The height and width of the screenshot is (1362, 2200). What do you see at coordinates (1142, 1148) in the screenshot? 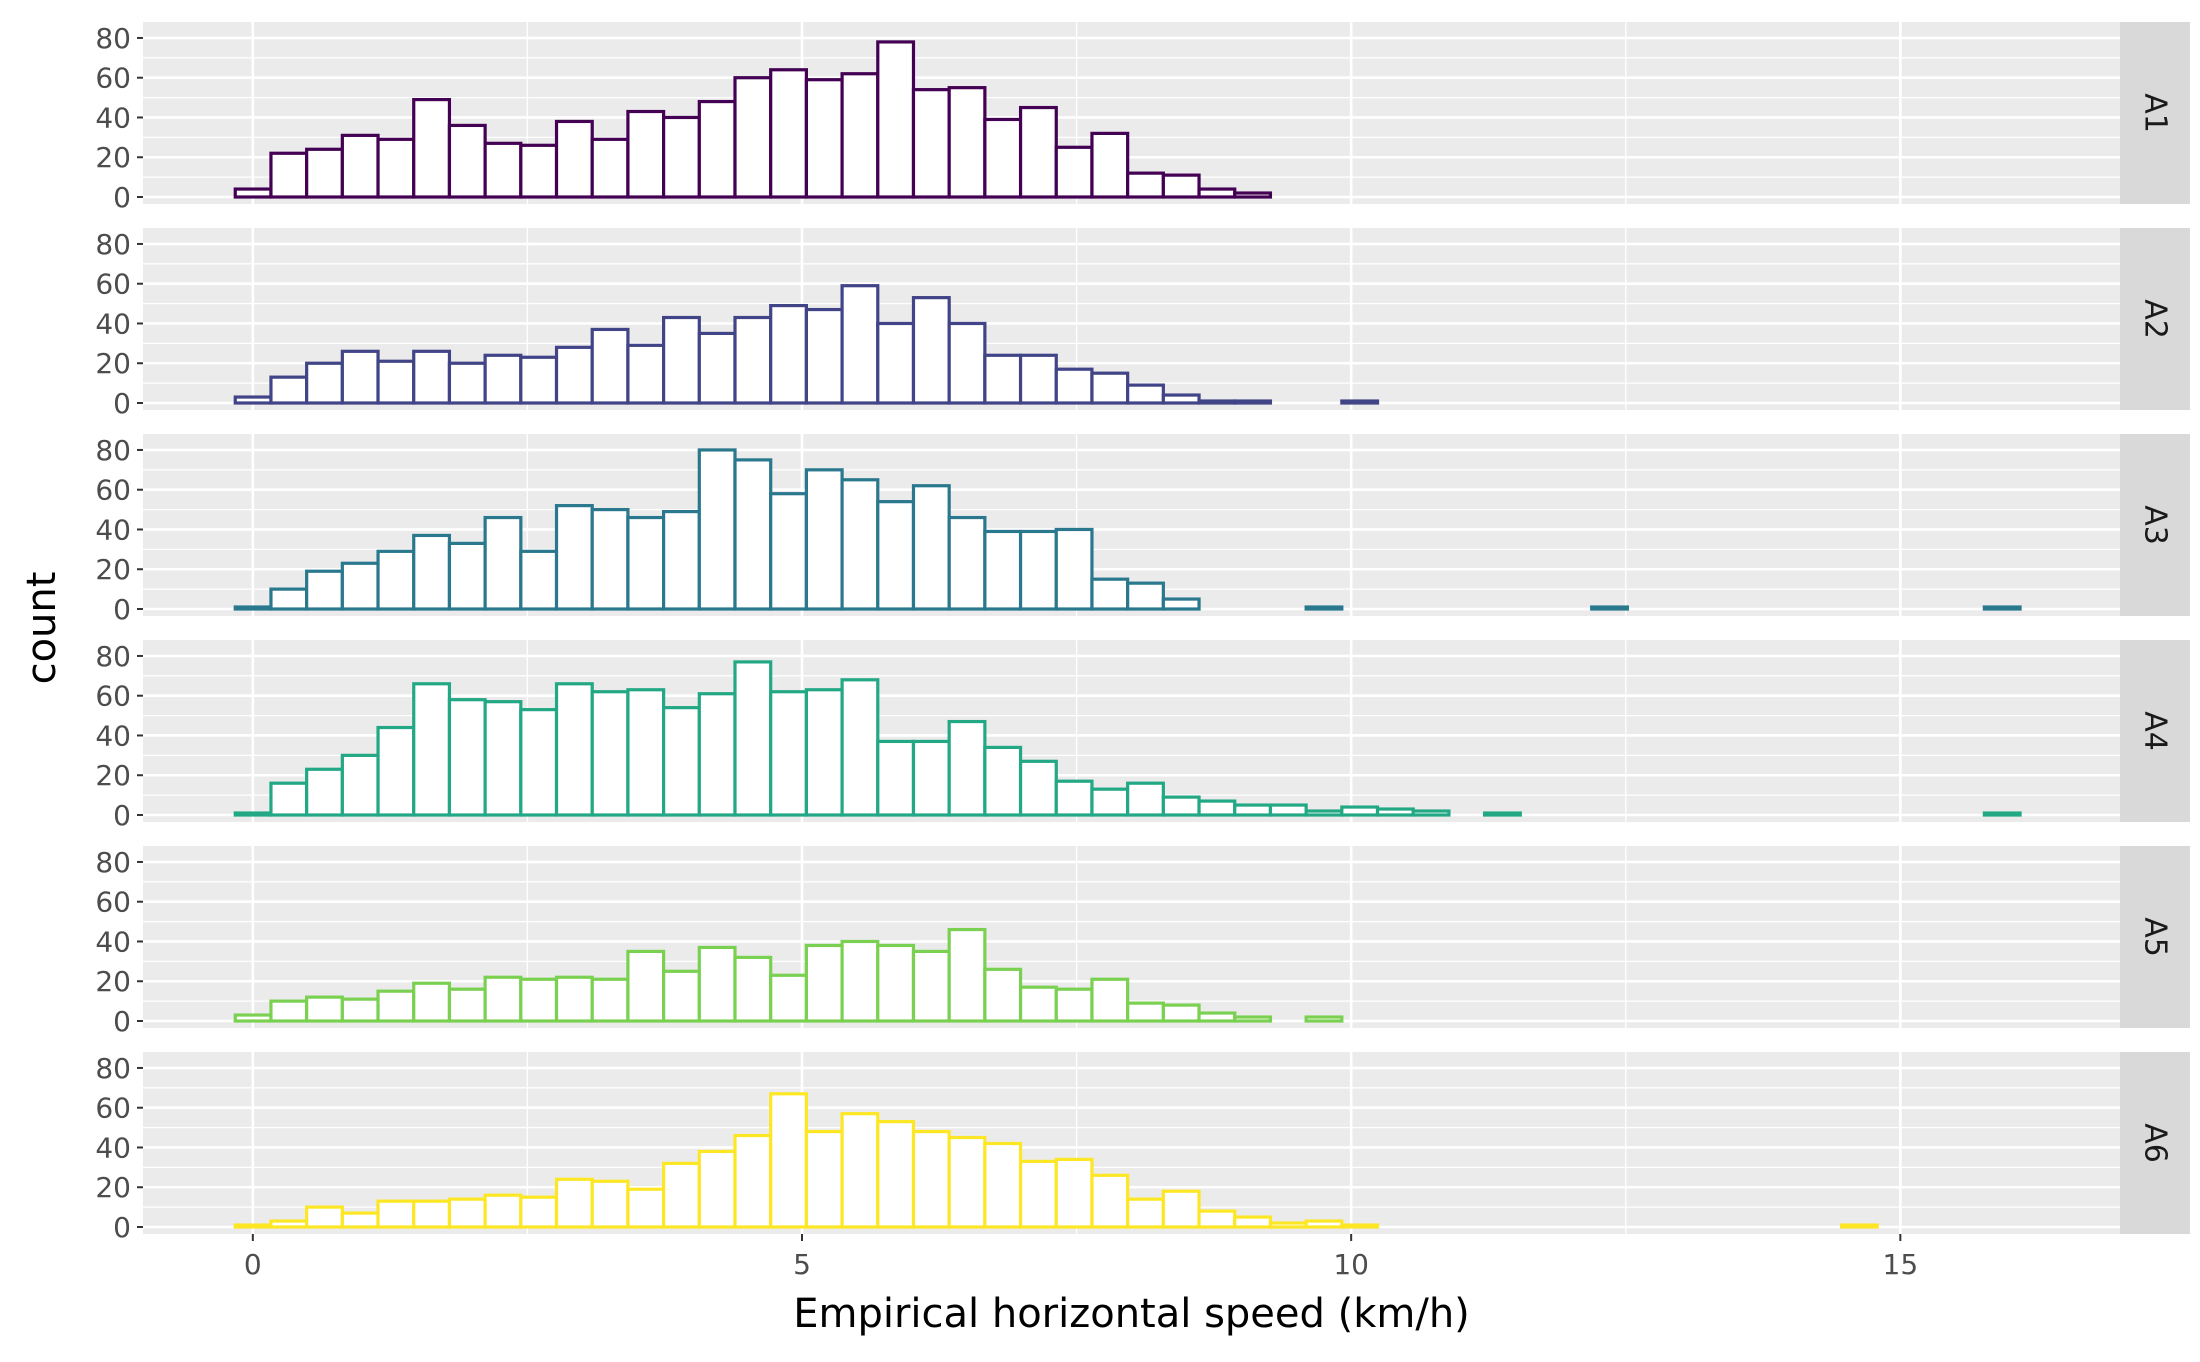
I see `facet-panel-A6: 0 20 40 60 80 A6` at bounding box center [1142, 1148].